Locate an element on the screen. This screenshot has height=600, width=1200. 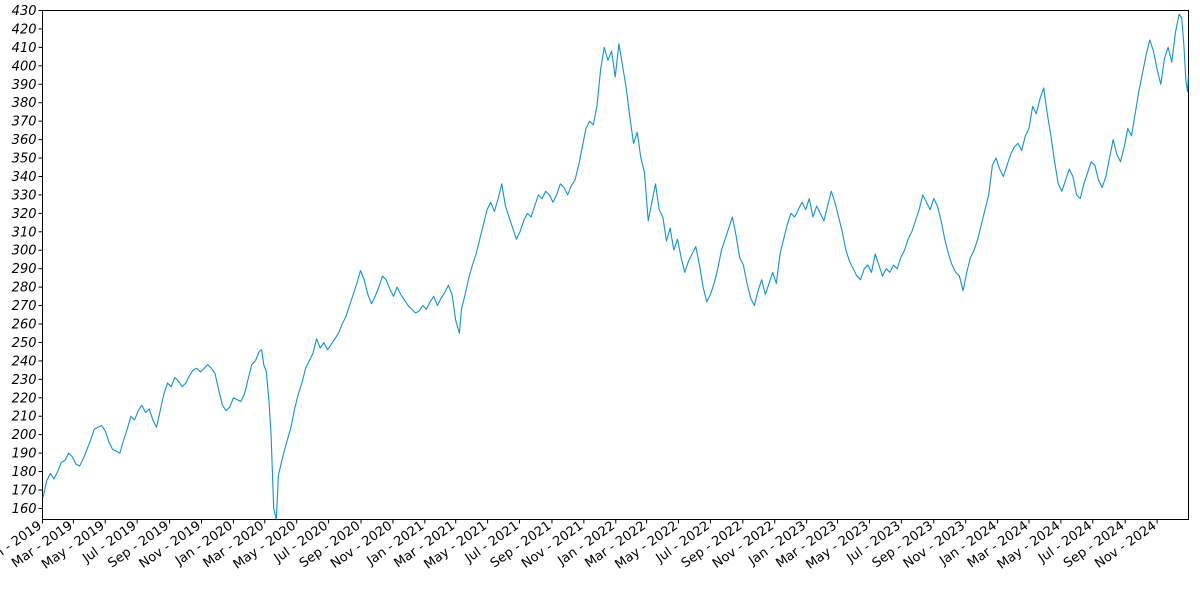
y-tick-label: 310 is located at coordinates (24, 232).